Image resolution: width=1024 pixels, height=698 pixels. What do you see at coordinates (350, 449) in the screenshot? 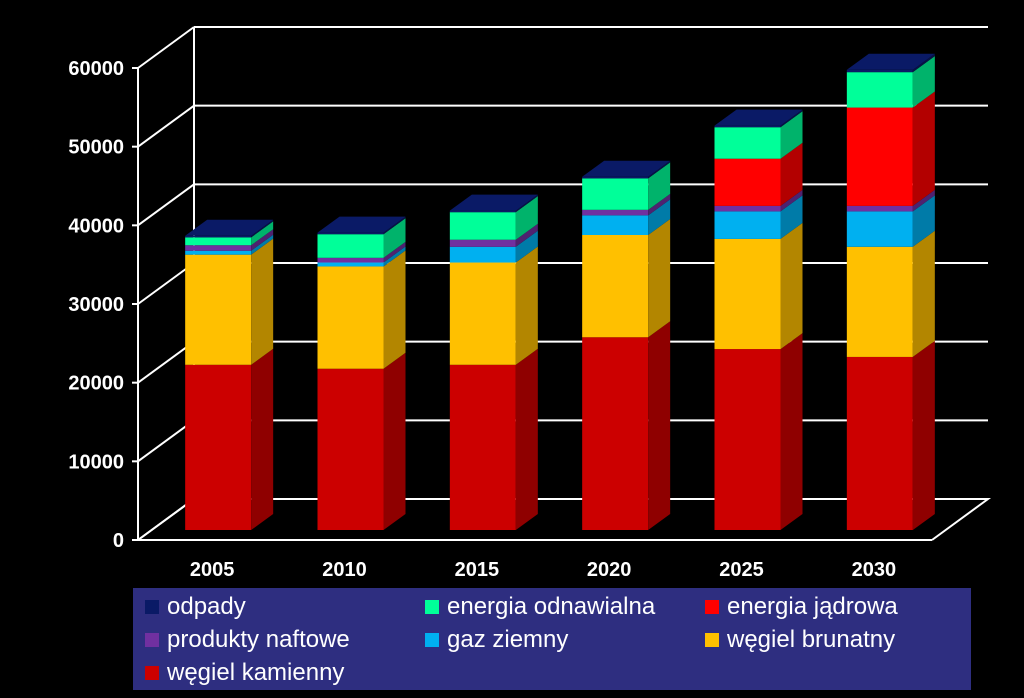
I see `bar-2010-węgiel-kamienny` at bounding box center [350, 449].